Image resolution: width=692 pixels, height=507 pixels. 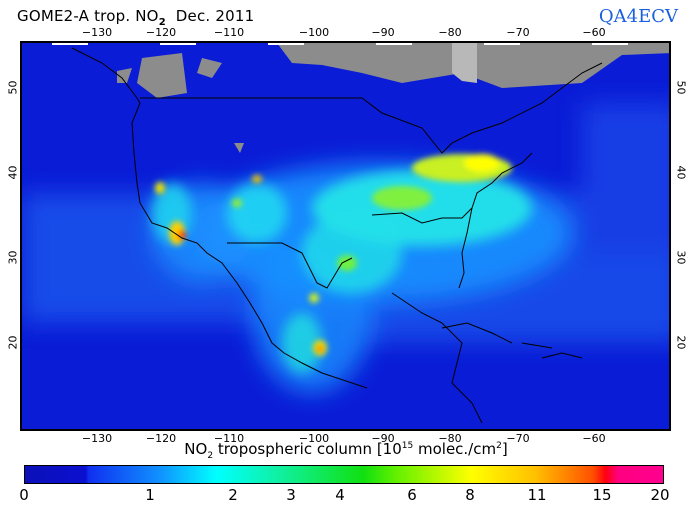 I want to click on colorbar-tick-label: 2, so click(x=233, y=495).